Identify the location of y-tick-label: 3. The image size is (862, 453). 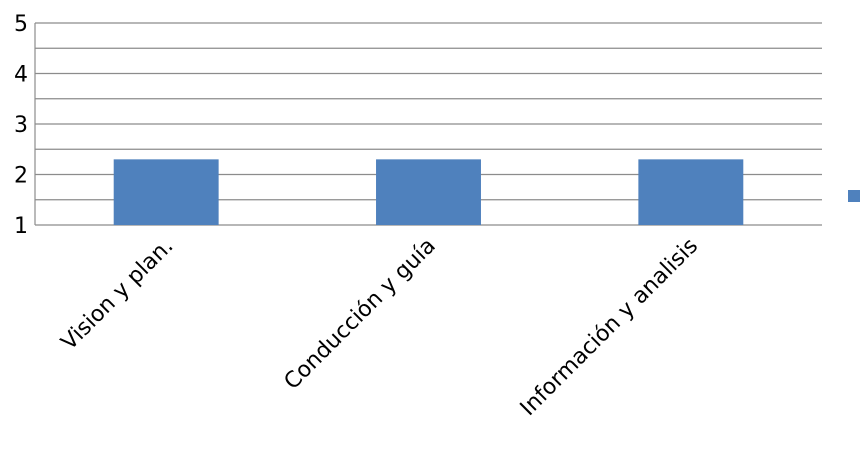
(21, 125).